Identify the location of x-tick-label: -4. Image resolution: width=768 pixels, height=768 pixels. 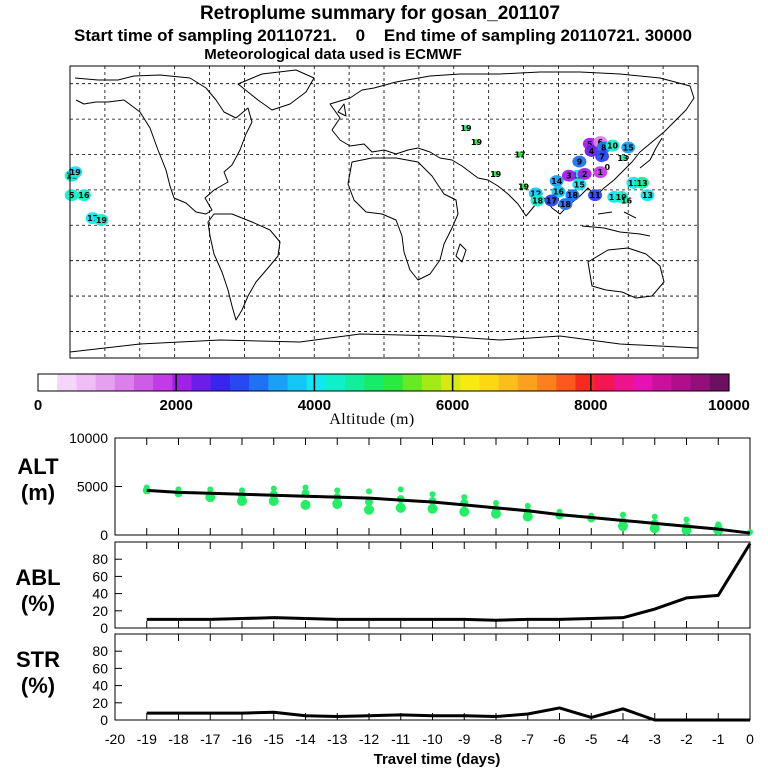
(623, 739).